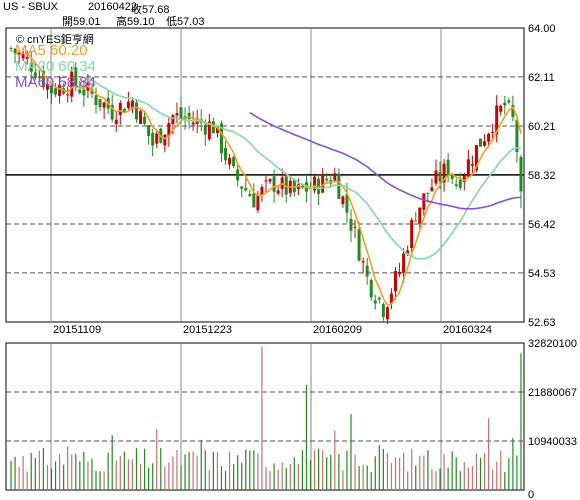 The width and height of the screenshot is (580, 500). Describe the element at coordinates (77, 330) in the screenshot. I see `x-tick-label: 20151109` at that location.